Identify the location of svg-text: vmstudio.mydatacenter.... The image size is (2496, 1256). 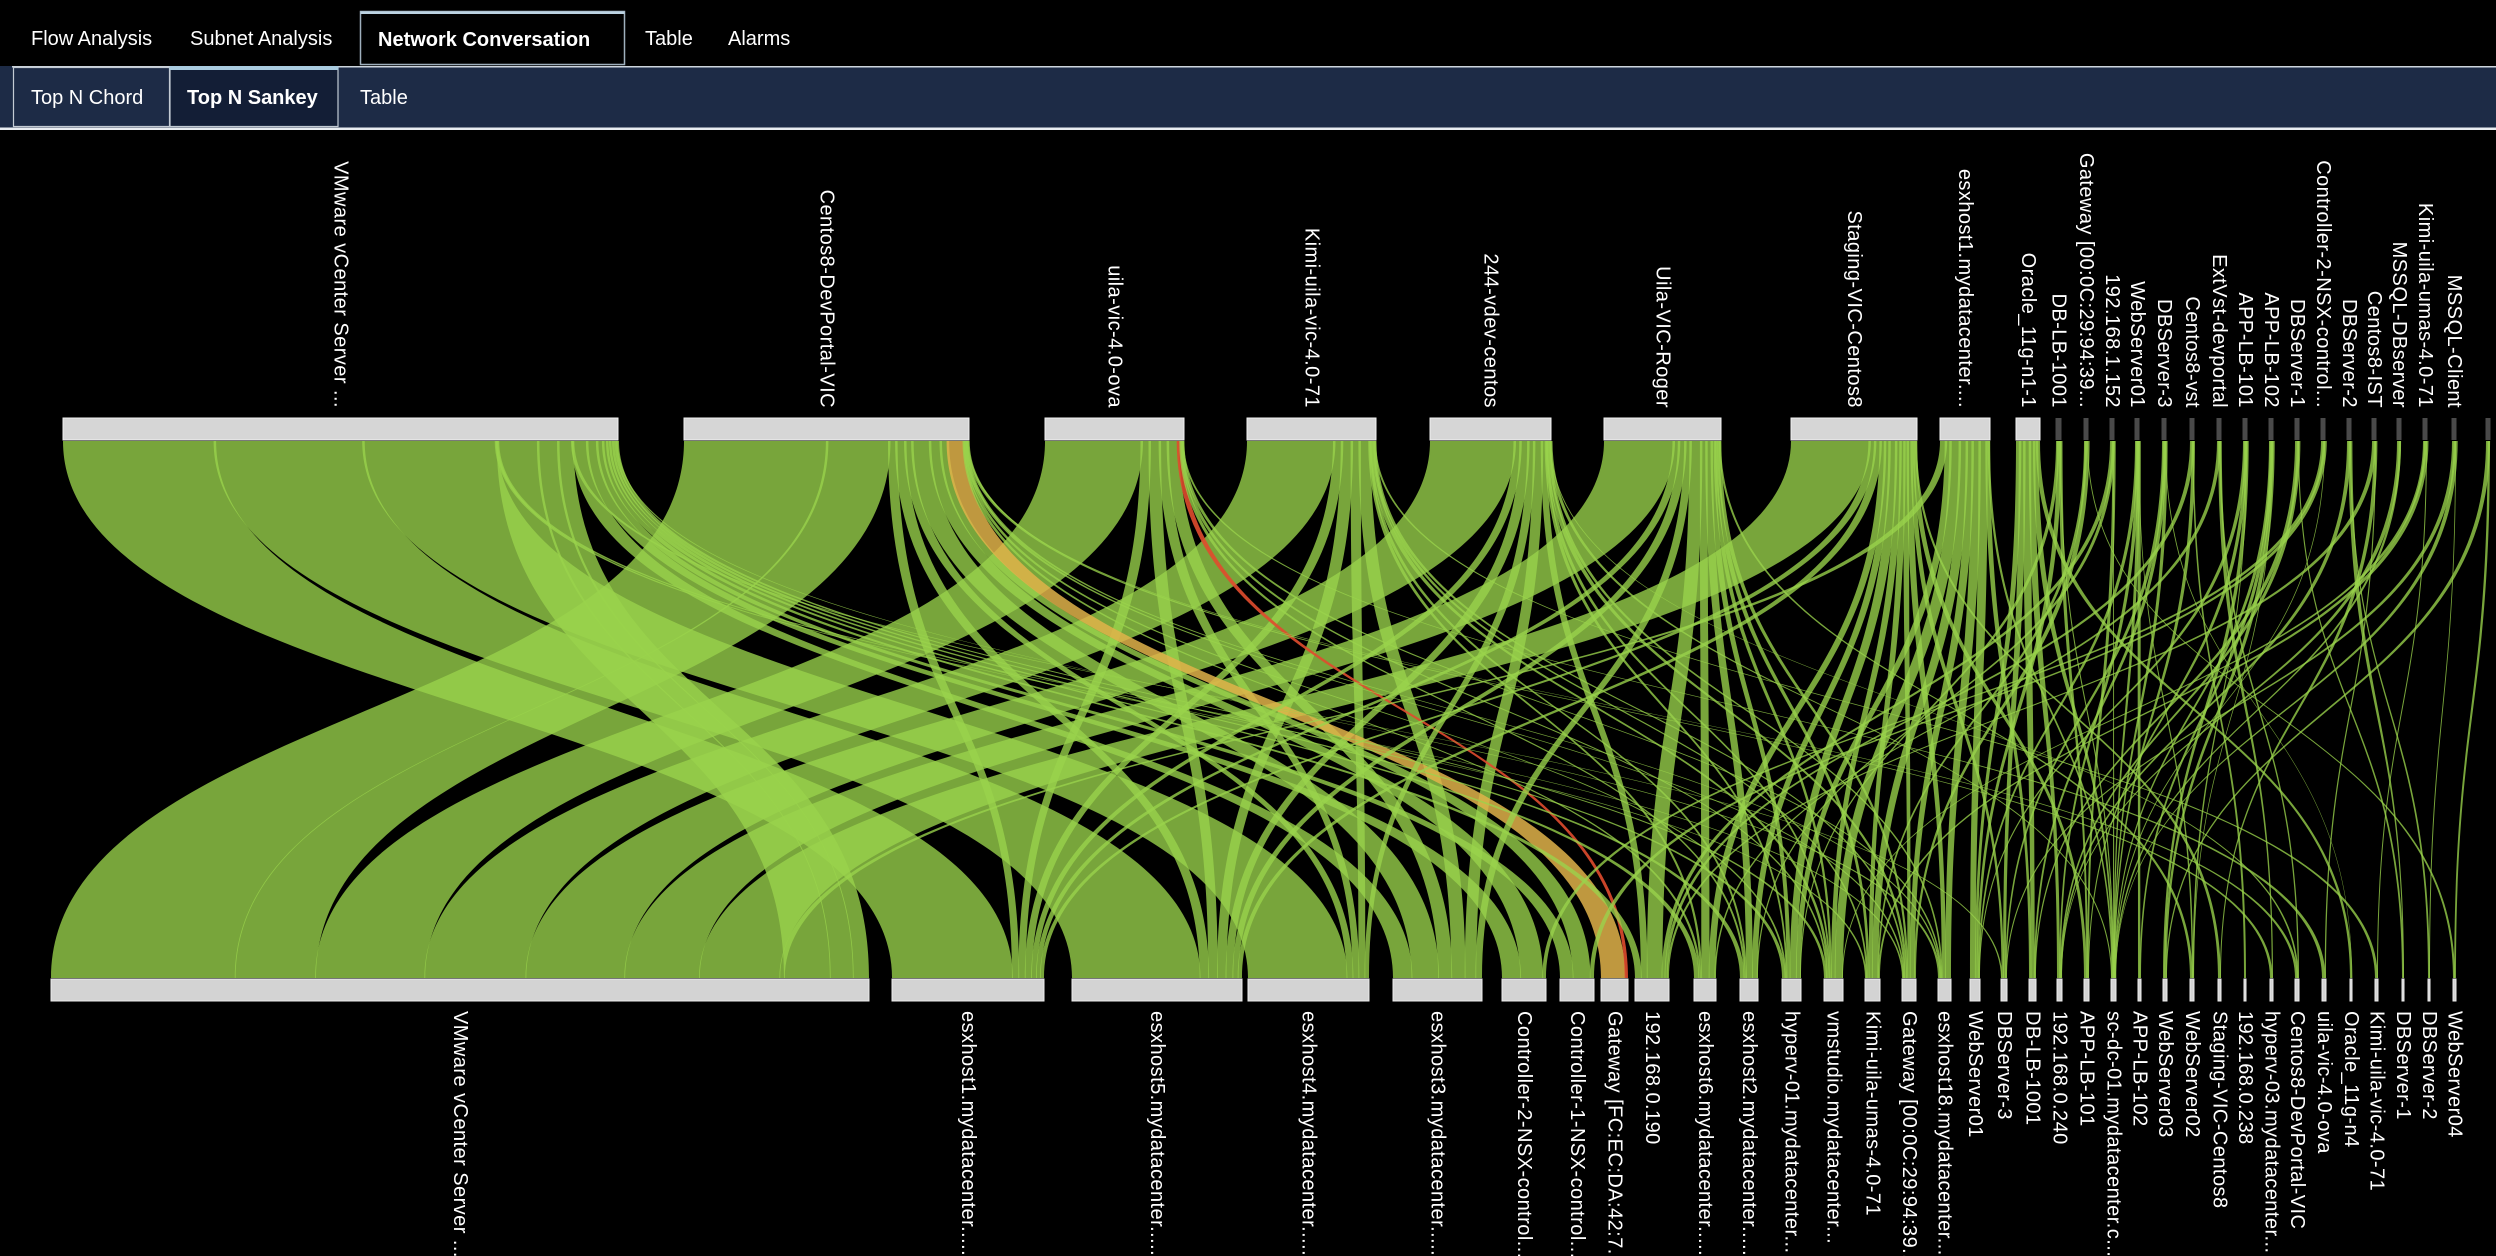
(1834, 1127).